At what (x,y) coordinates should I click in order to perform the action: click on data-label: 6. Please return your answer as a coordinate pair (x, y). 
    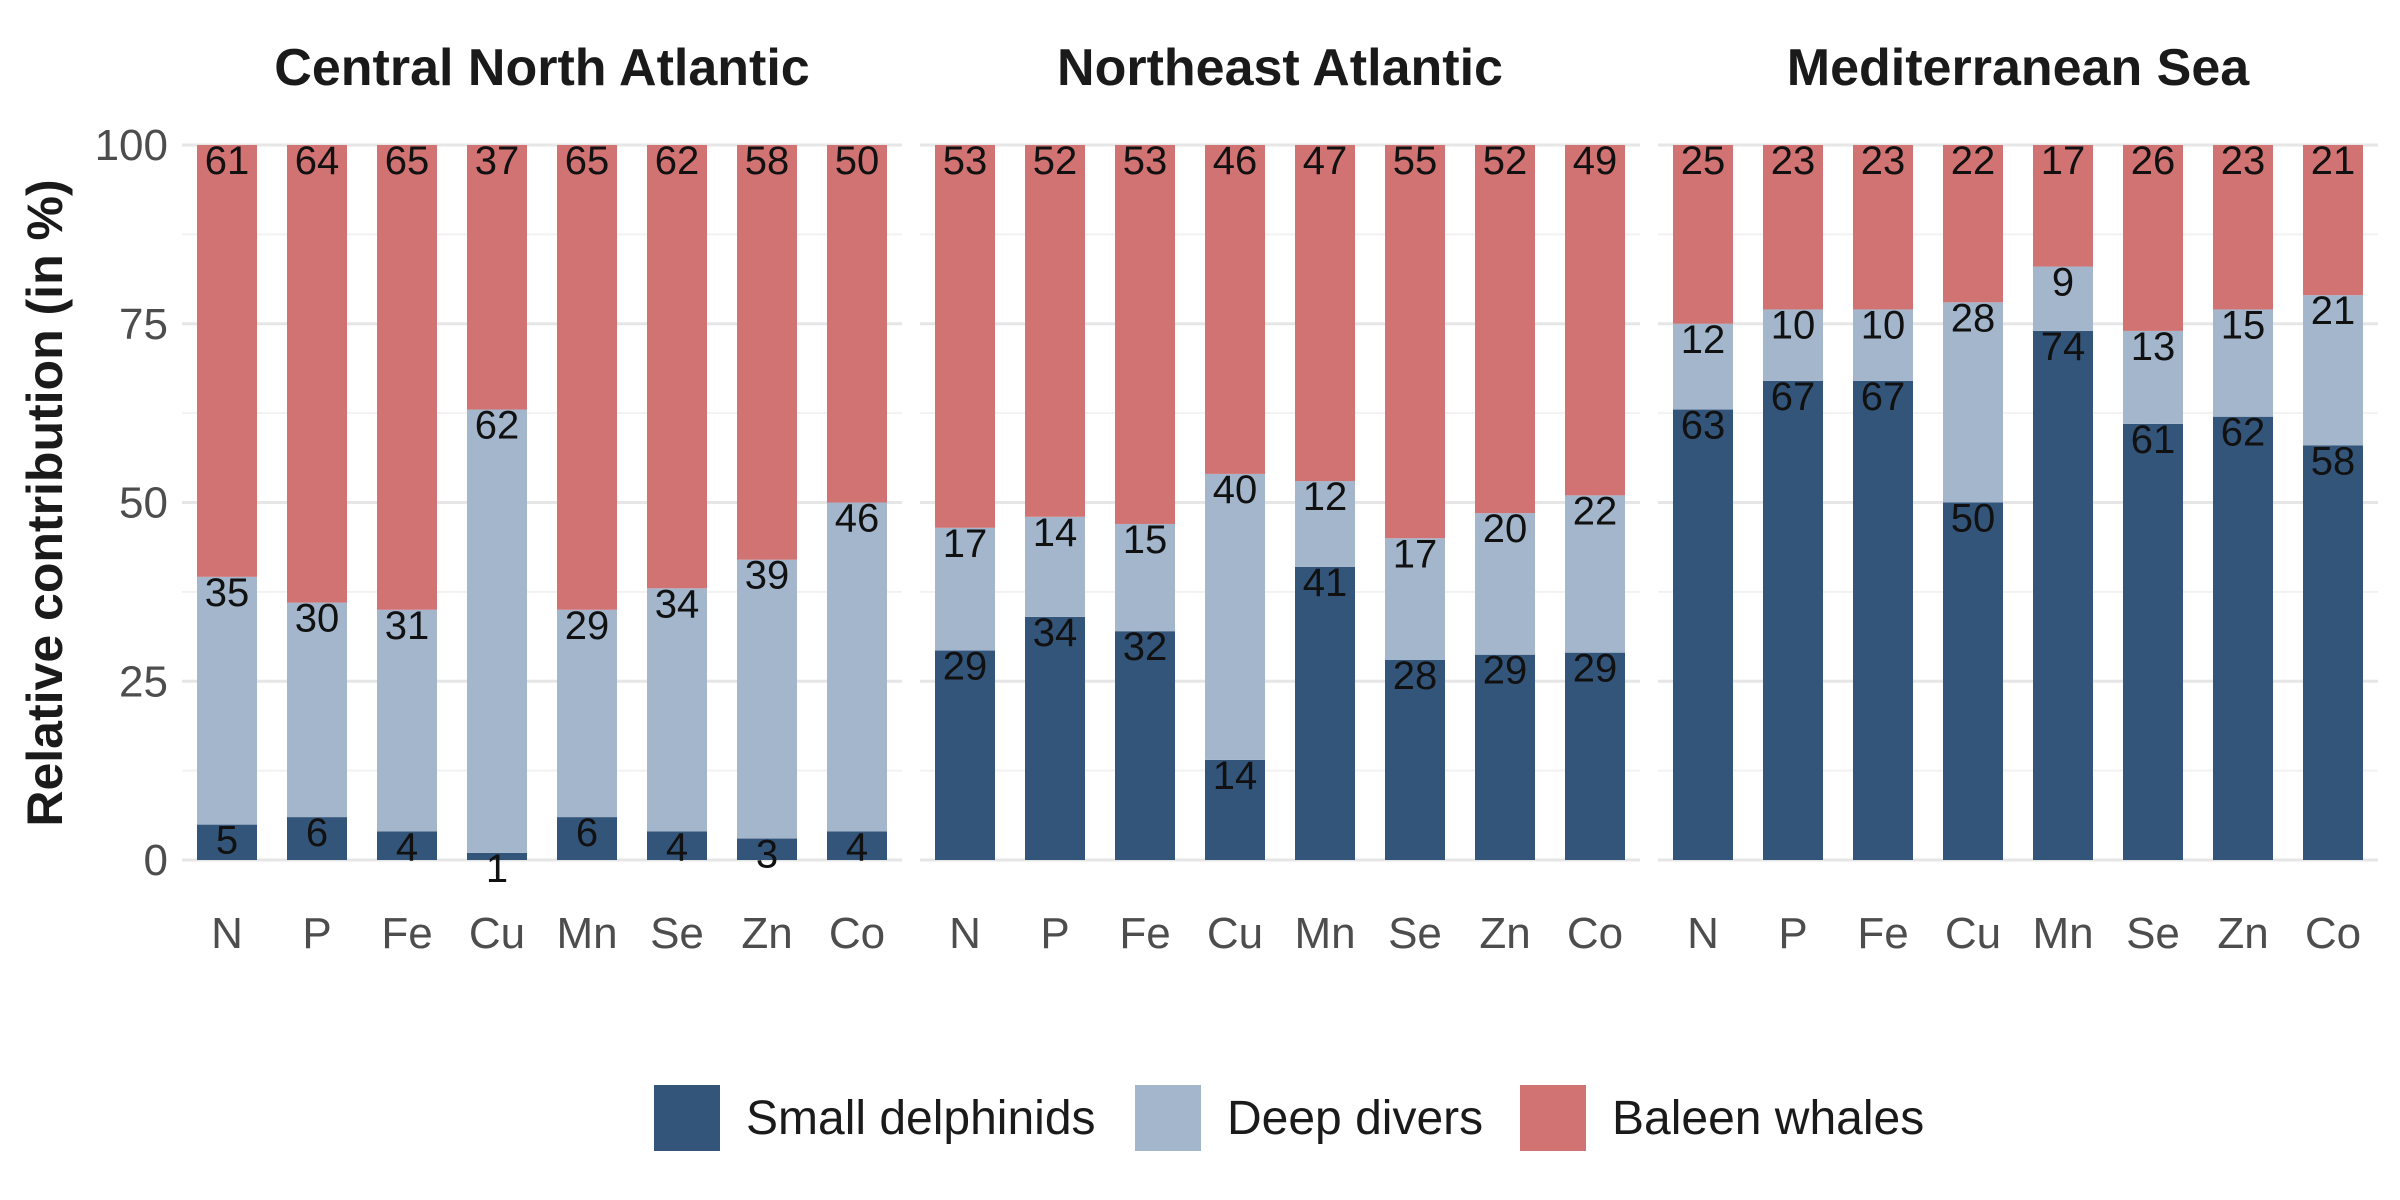
    Looking at the image, I should click on (317, 833).